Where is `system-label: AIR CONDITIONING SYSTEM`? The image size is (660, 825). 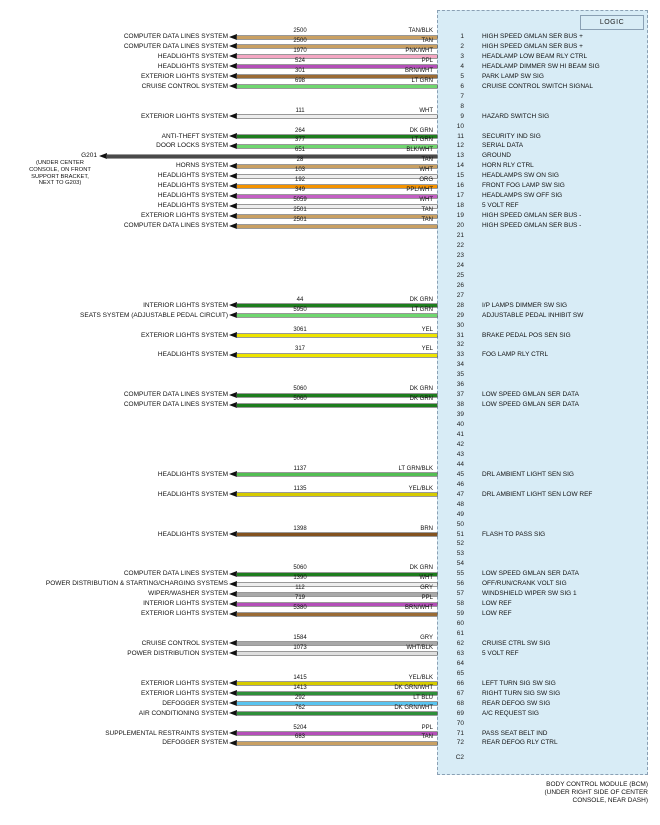
system-label: AIR CONDITIONING SYSTEM is located at coordinates (183, 713).